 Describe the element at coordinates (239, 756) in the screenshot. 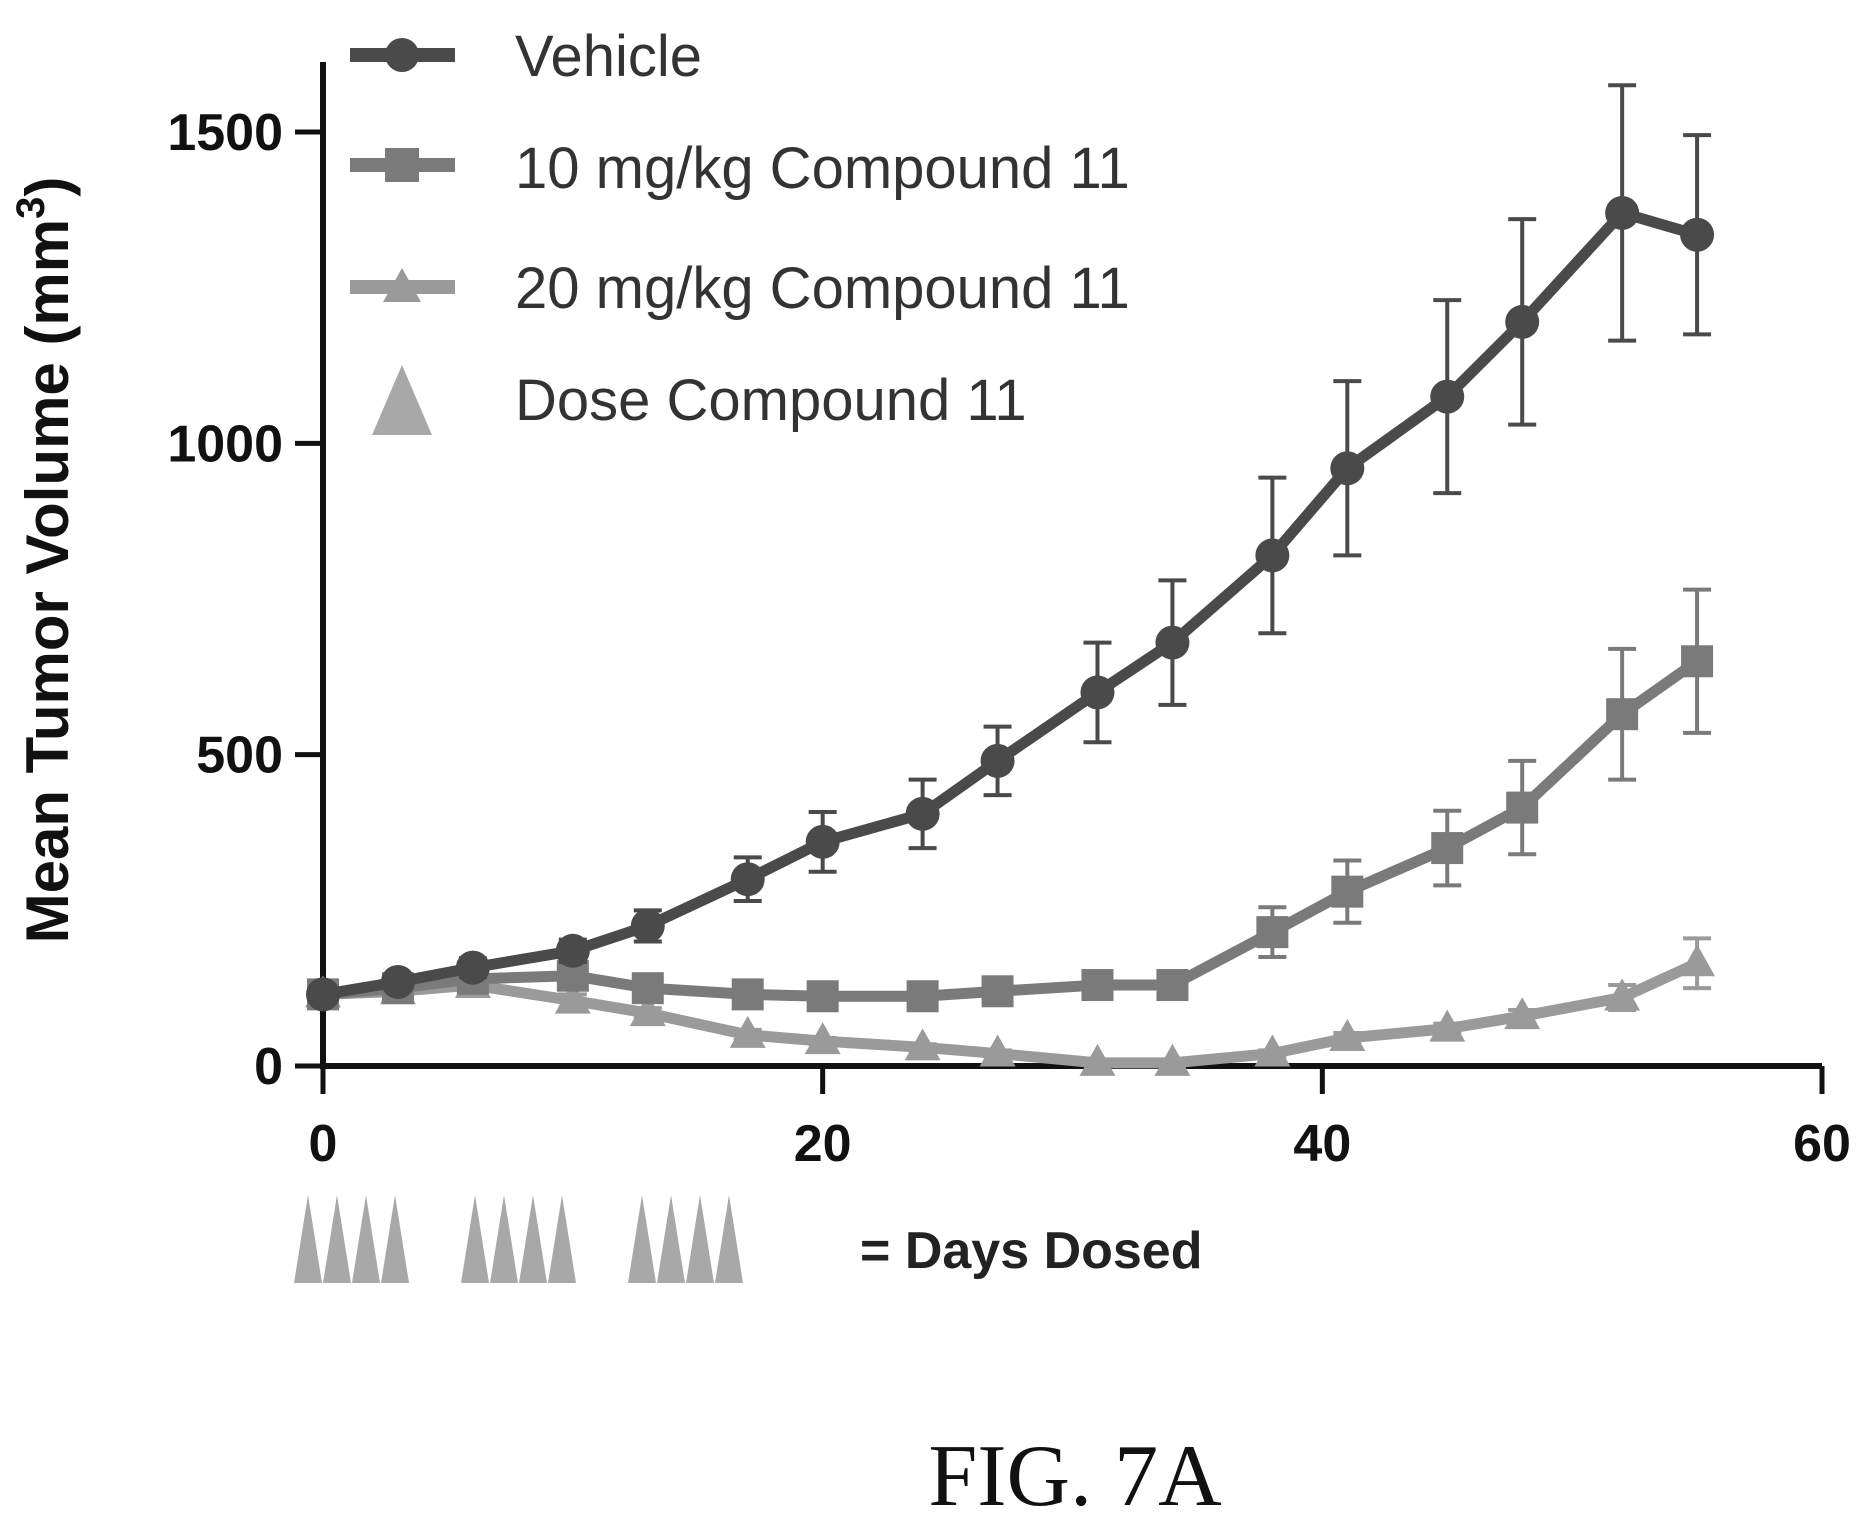

I see `y-tick-label: 500` at that location.